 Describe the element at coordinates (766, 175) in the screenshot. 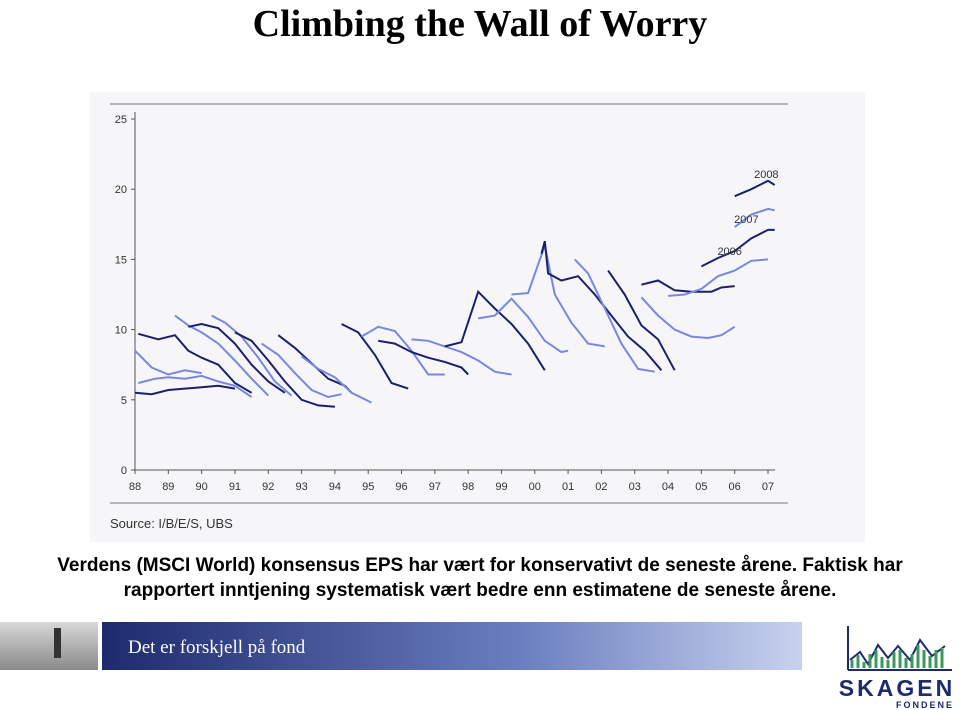

I see `annotation: 2008` at that location.